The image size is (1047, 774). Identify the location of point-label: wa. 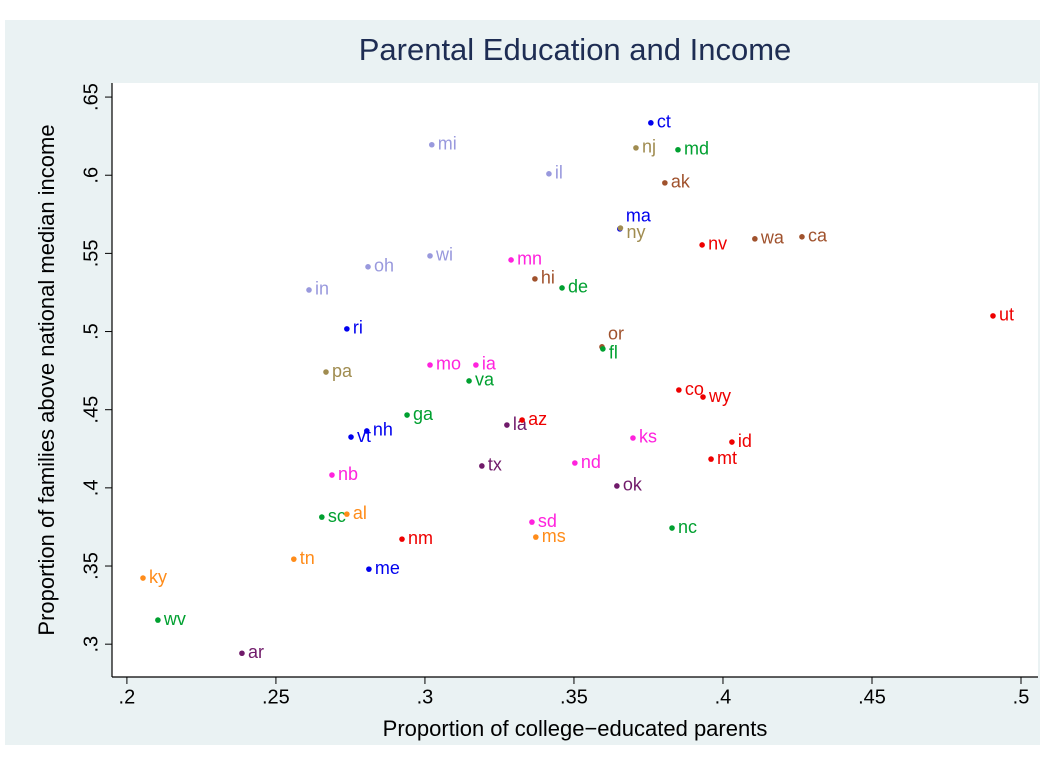
(772, 238).